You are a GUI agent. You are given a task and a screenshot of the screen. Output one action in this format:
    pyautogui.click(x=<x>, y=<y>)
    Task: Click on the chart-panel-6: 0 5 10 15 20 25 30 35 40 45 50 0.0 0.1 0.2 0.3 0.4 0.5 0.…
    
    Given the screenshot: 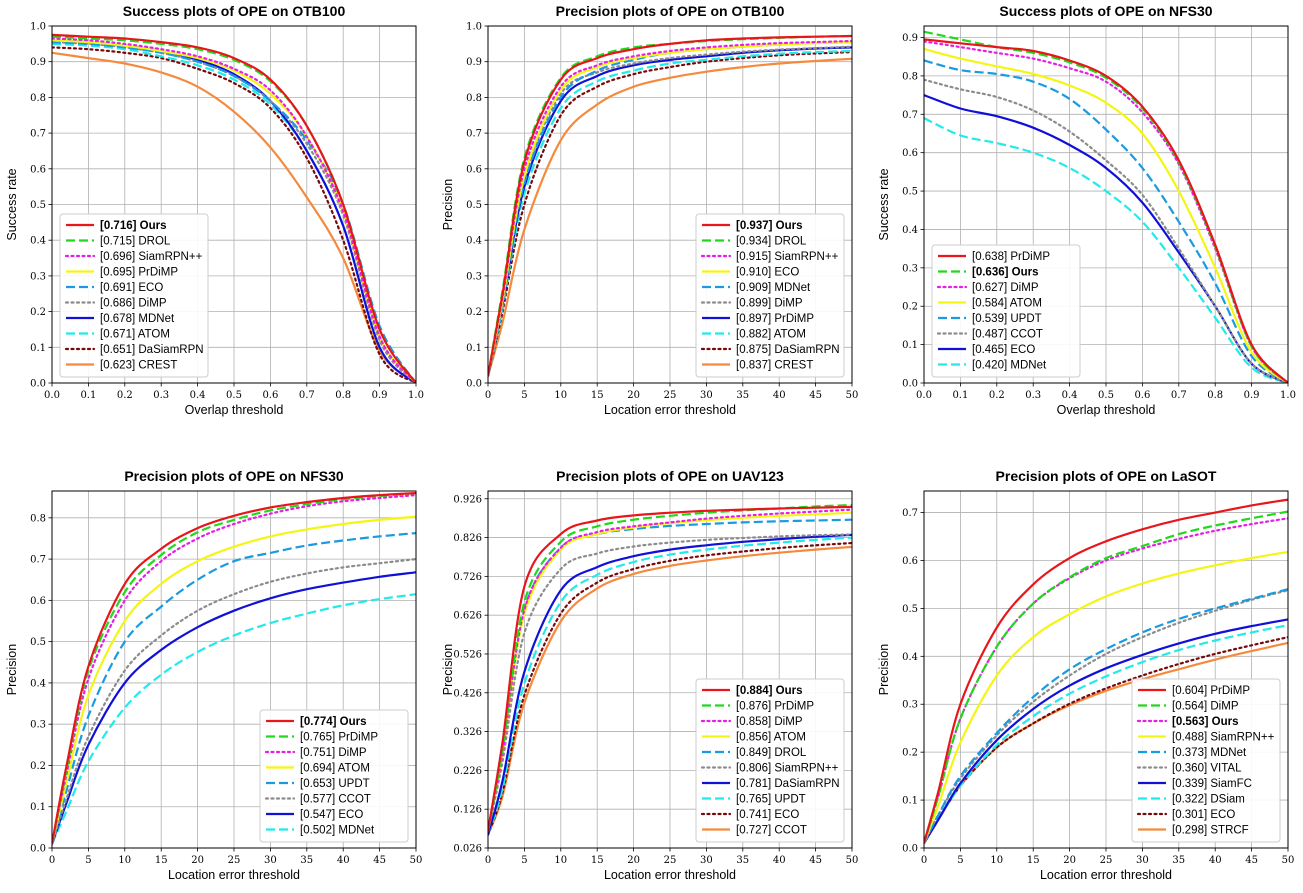 What is the action you would take?
    pyautogui.click(x=1085, y=675)
    